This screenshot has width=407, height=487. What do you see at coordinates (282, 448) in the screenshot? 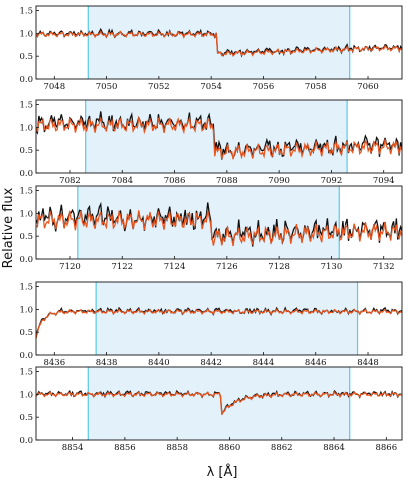
I see `x-tick-label: 8862` at bounding box center [282, 448].